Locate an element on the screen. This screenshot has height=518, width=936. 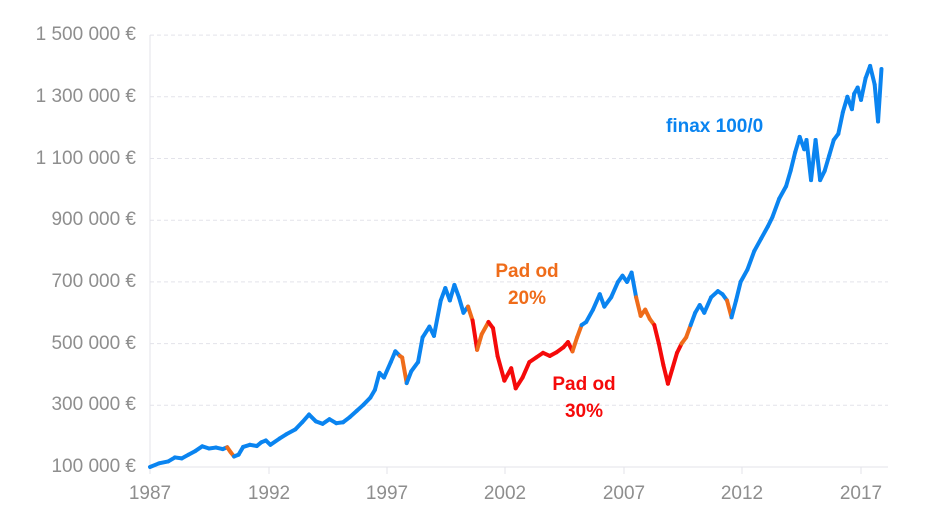
series-label-text: finax 100/0 is located at coordinates (715, 126).